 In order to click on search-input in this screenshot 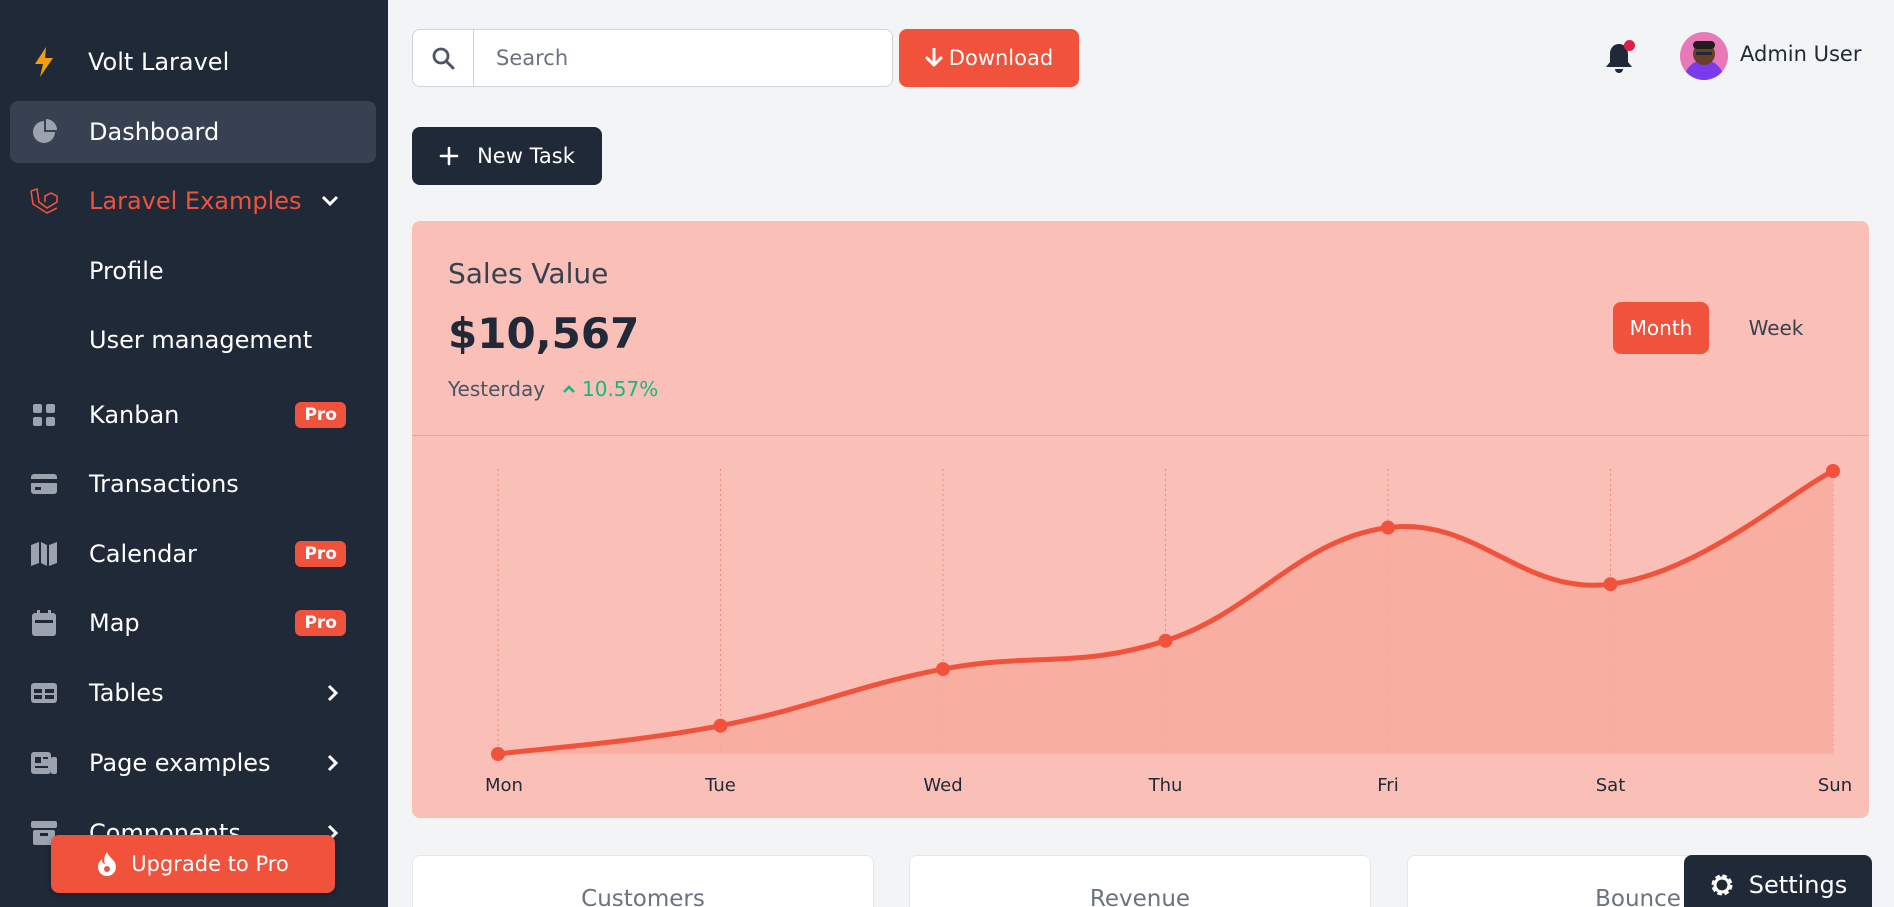, I will do `click(674, 58)`.